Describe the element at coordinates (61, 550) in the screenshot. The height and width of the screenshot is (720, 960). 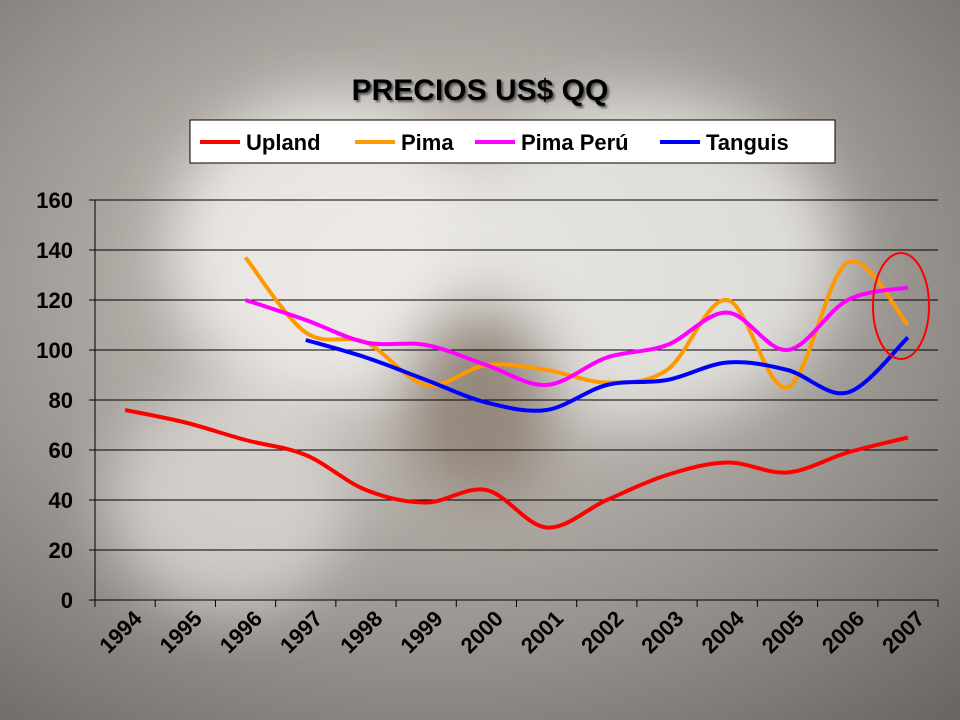
I see `y-tick-label: 20` at that location.